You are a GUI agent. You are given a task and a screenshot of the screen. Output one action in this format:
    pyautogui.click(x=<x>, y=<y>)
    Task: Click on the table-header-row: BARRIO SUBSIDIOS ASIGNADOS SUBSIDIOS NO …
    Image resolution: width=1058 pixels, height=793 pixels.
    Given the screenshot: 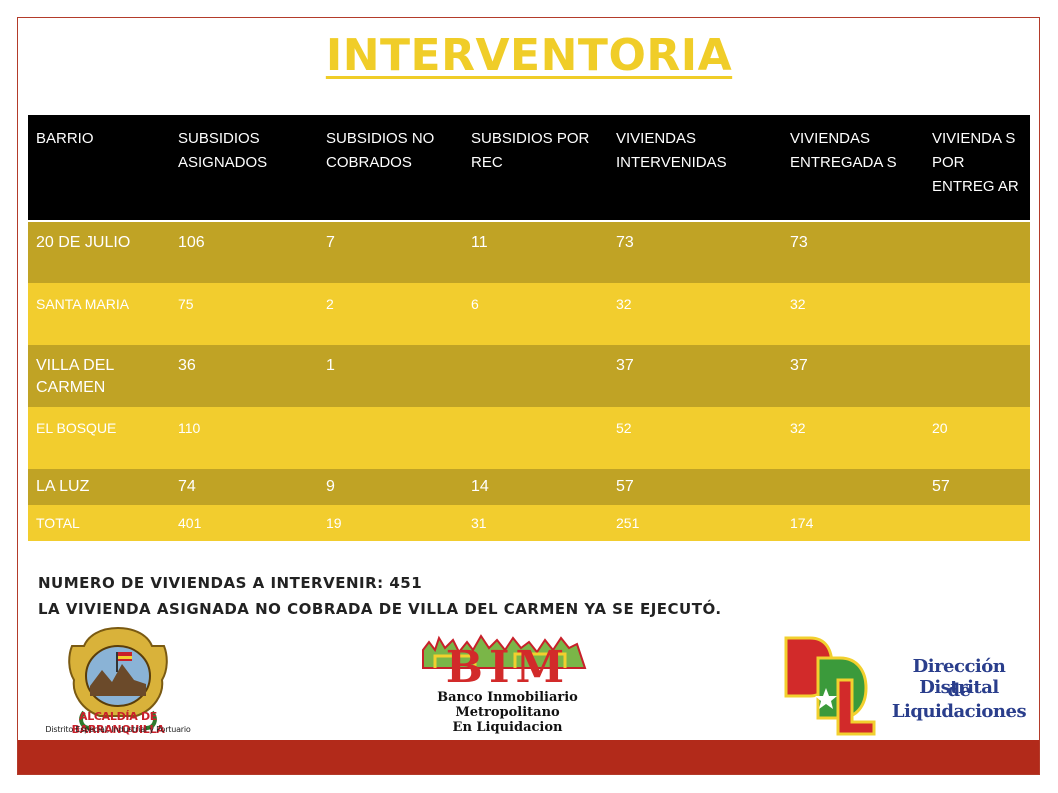 What is the action you would take?
    pyautogui.click(x=529, y=168)
    